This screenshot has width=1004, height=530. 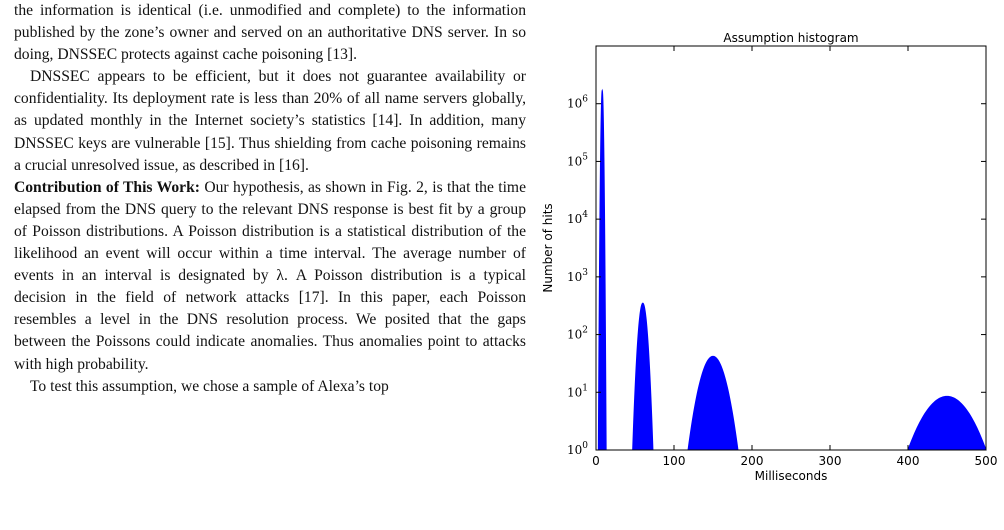 I want to click on y-tick-label: 10⁵, so click(x=577, y=160).